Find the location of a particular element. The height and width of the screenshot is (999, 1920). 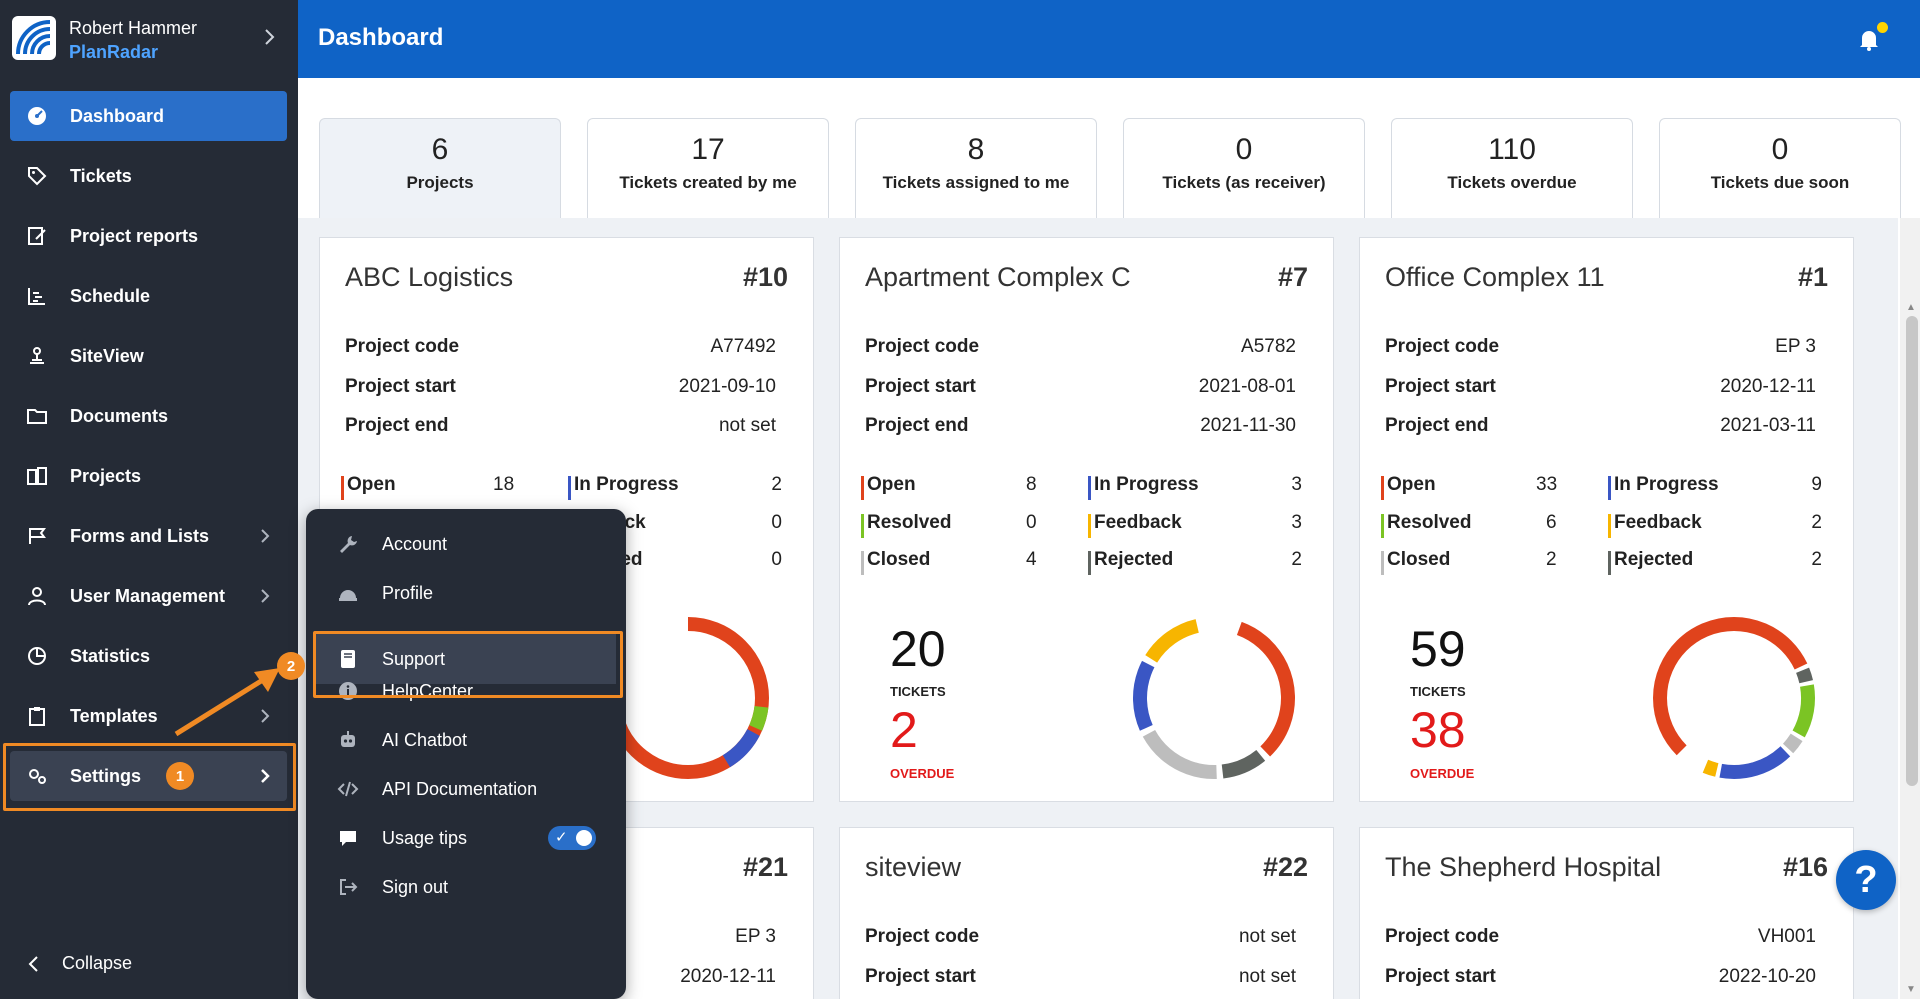

field-value: A77492 is located at coordinates (743, 346).